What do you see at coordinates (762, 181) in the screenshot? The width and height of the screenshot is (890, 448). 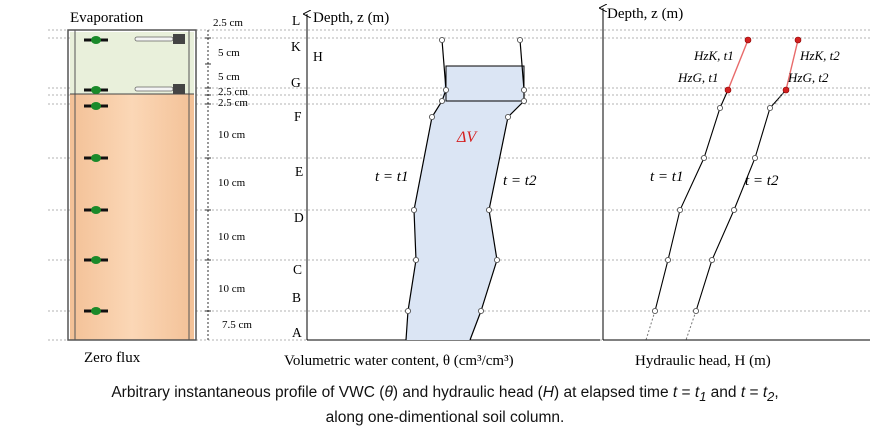 I see `head-t2-label: t = t2` at bounding box center [762, 181].